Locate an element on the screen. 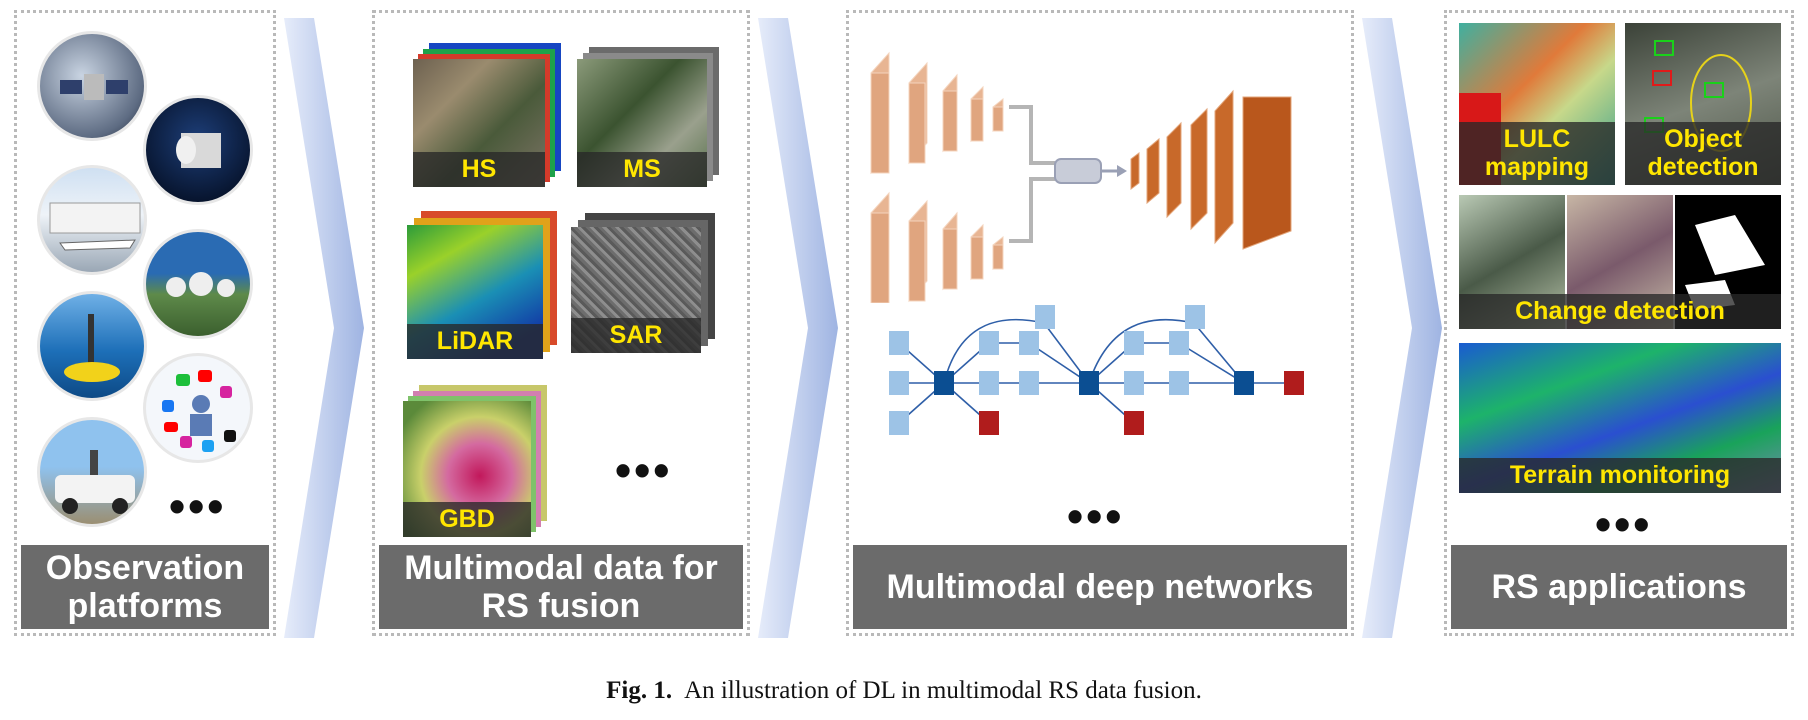  more-networks-ellipsis: ••• is located at coordinates (1096, 516).